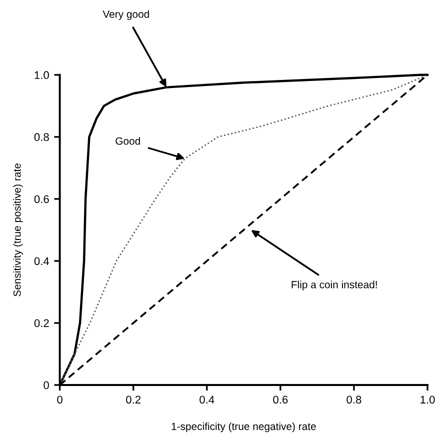 The image size is (443, 438). What do you see at coordinates (133, 400) in the screenshot?
I see `x-tick-label: 0.2` at bounding box center [133, 400].